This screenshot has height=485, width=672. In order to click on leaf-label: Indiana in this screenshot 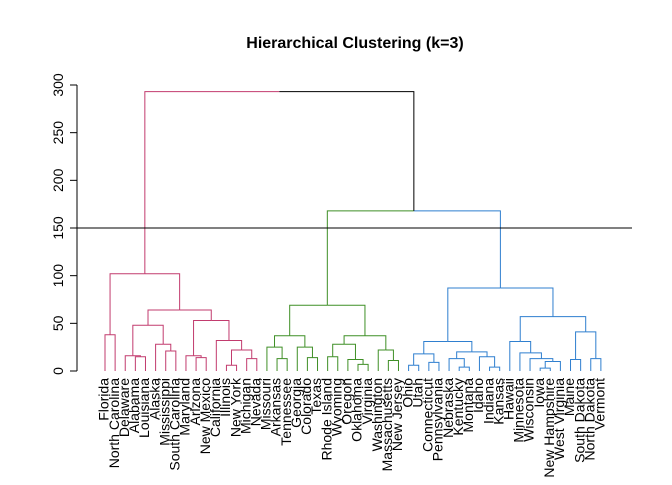, I will do `click(488, 401)`.